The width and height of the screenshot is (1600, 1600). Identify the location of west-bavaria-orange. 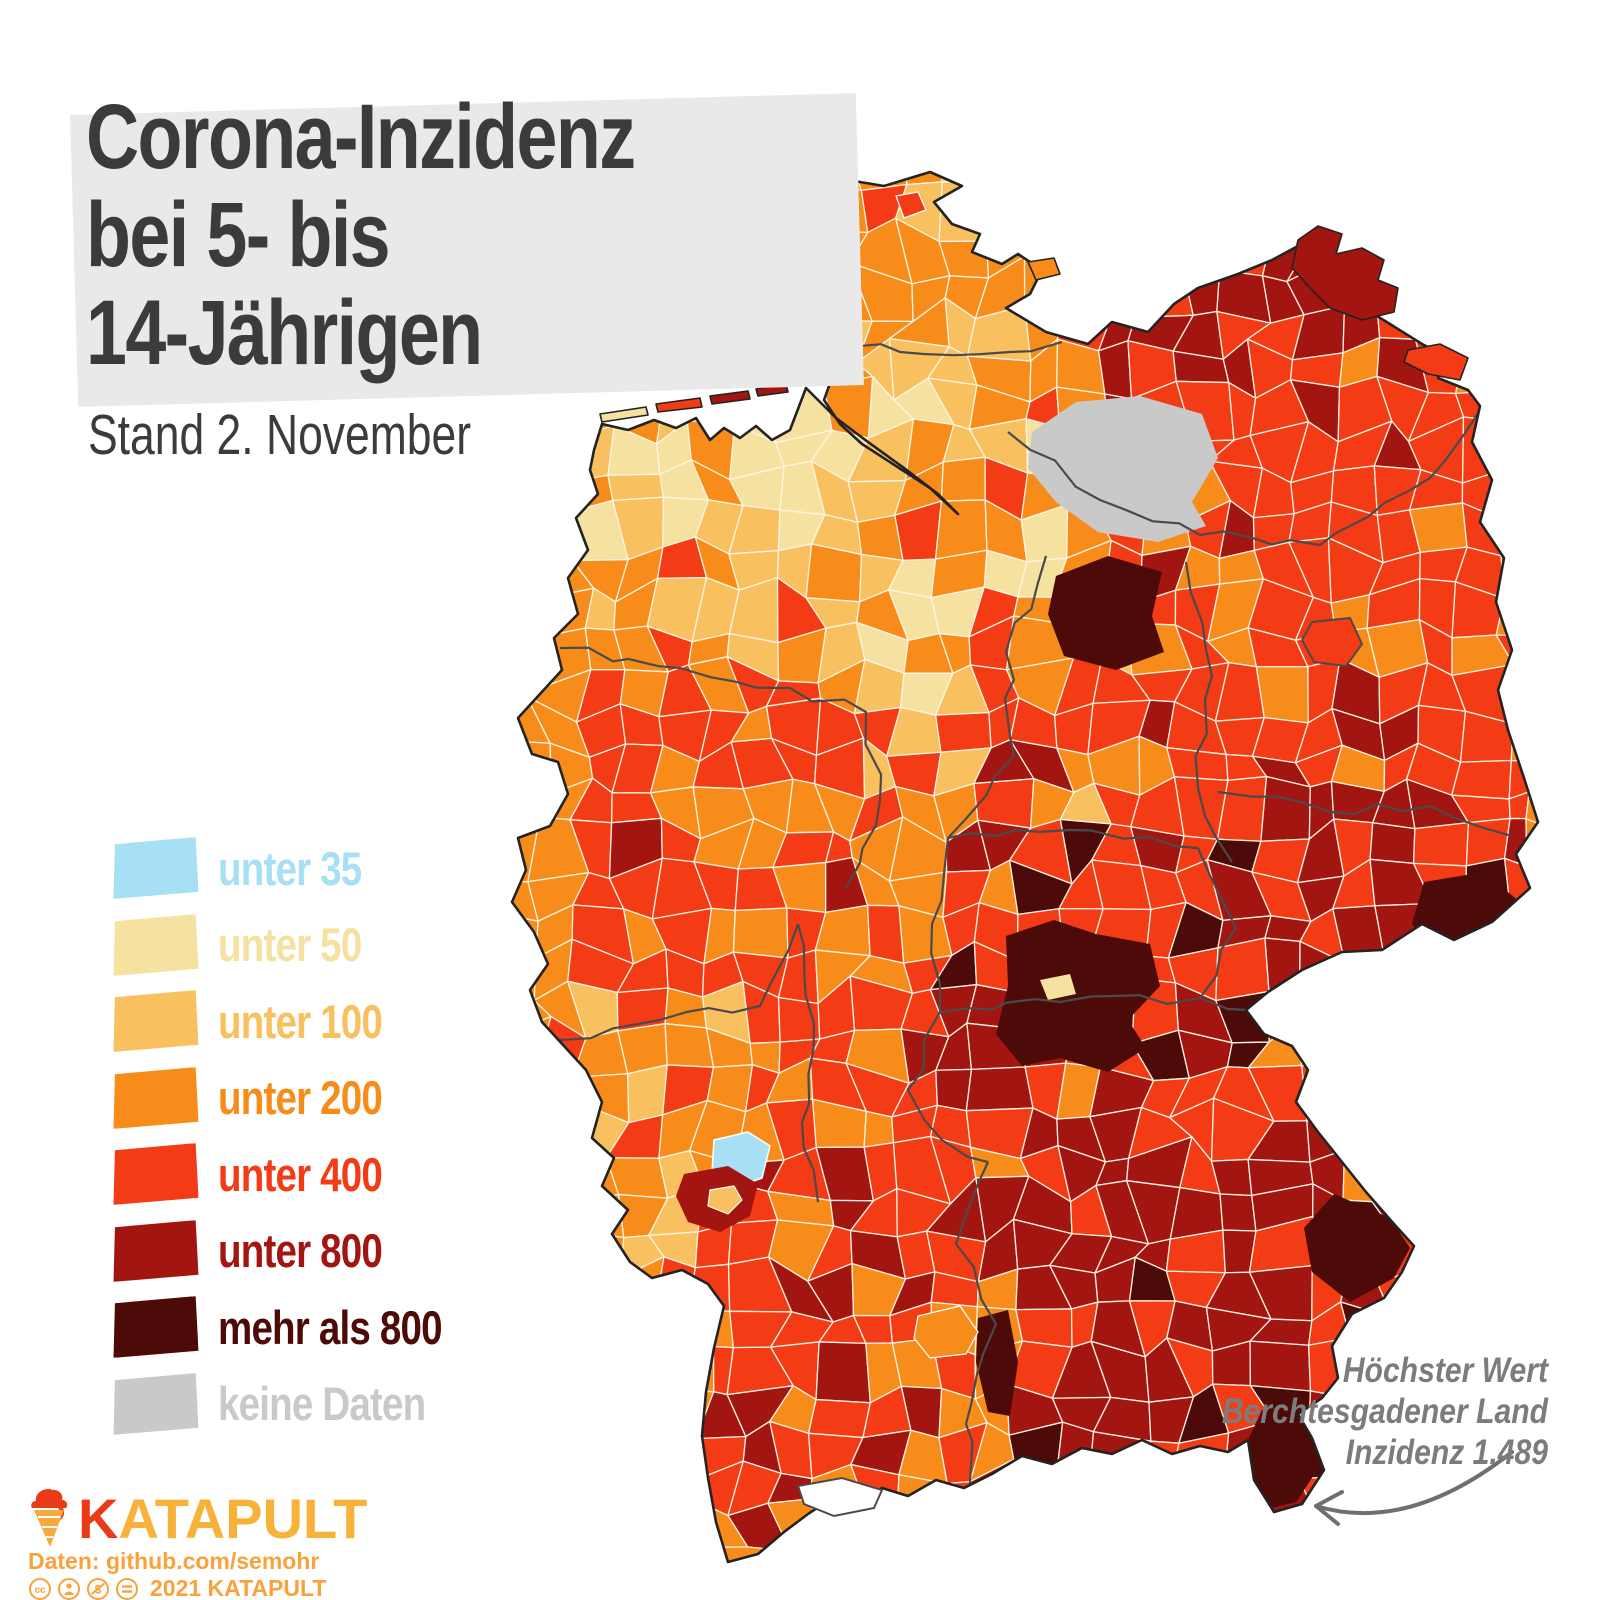
(946, 1332).